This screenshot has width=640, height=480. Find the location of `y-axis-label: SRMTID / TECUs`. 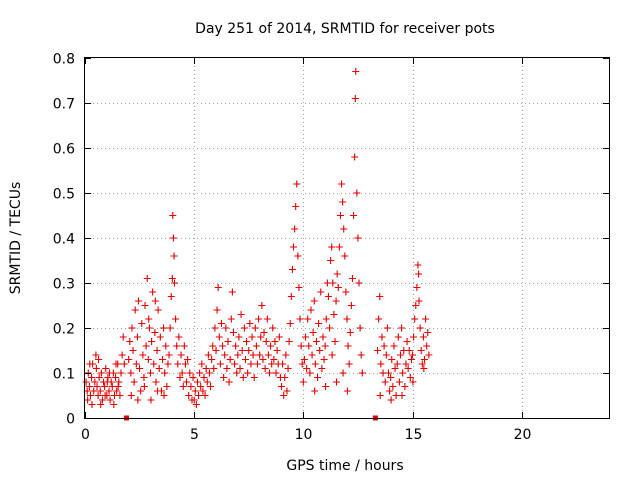

y-axis-label: SRMTID / TECUs is located at coordinates (16, 238).